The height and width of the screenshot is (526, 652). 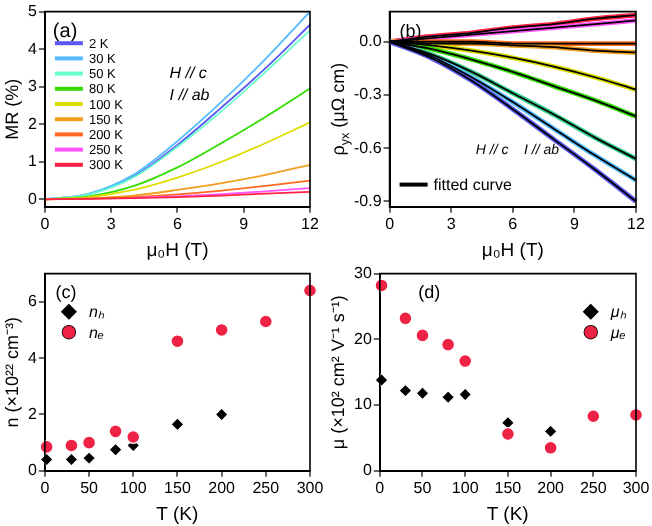 I want to click on y-tick-label: 0.0, so click(x=371, y=41).